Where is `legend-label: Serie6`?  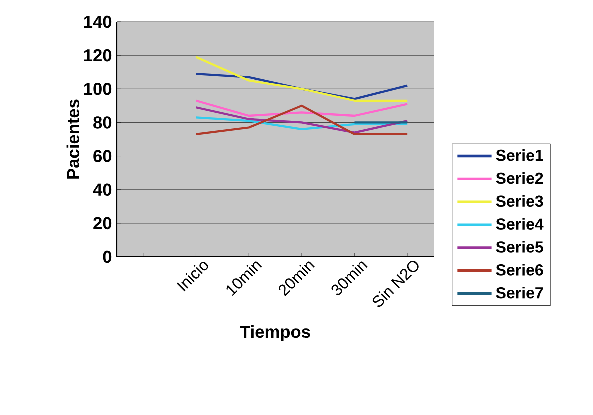 legend-label: Serie6 is located at coordinates (520, 270).